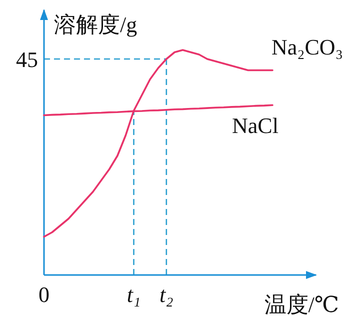 This screenshot has height=316, width=345. What do you see at coordinates (27, 59) in the screenshot?
I see `annotation: 45` at bounding box center [27, 59].